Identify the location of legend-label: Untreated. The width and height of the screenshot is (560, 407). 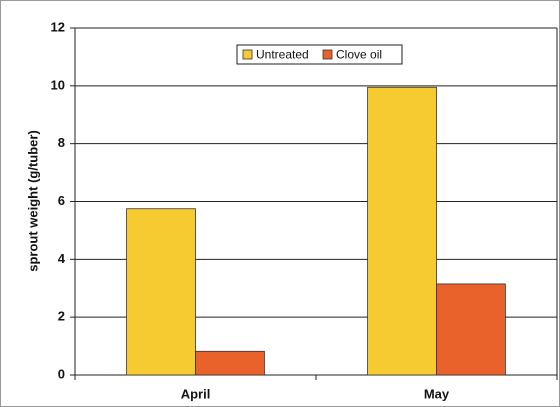
(282, 55).